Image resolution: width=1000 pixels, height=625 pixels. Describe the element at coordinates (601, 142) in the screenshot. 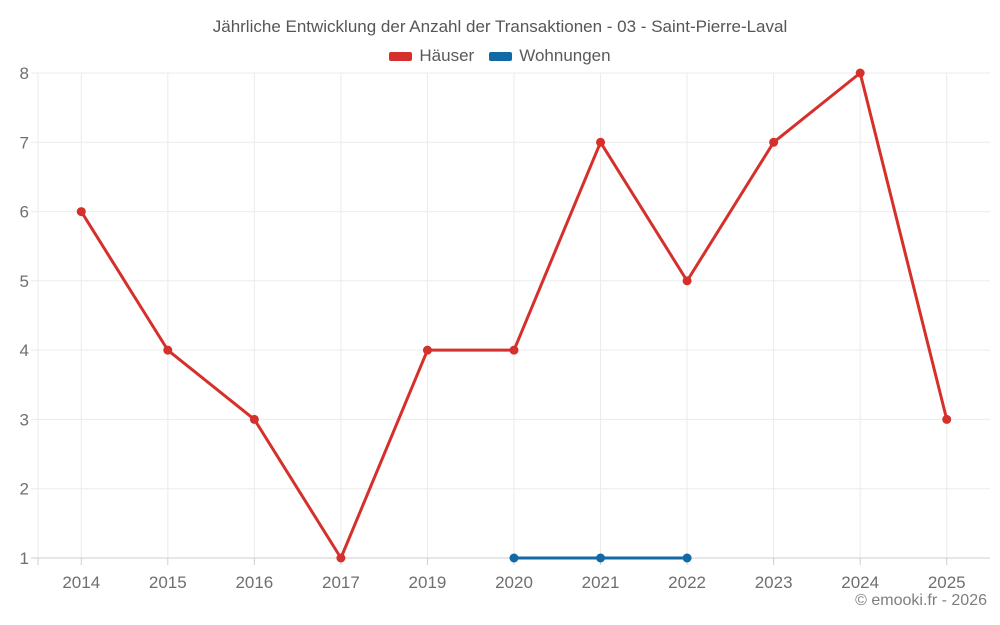

I see `data-point-hauser-2021` at that location.